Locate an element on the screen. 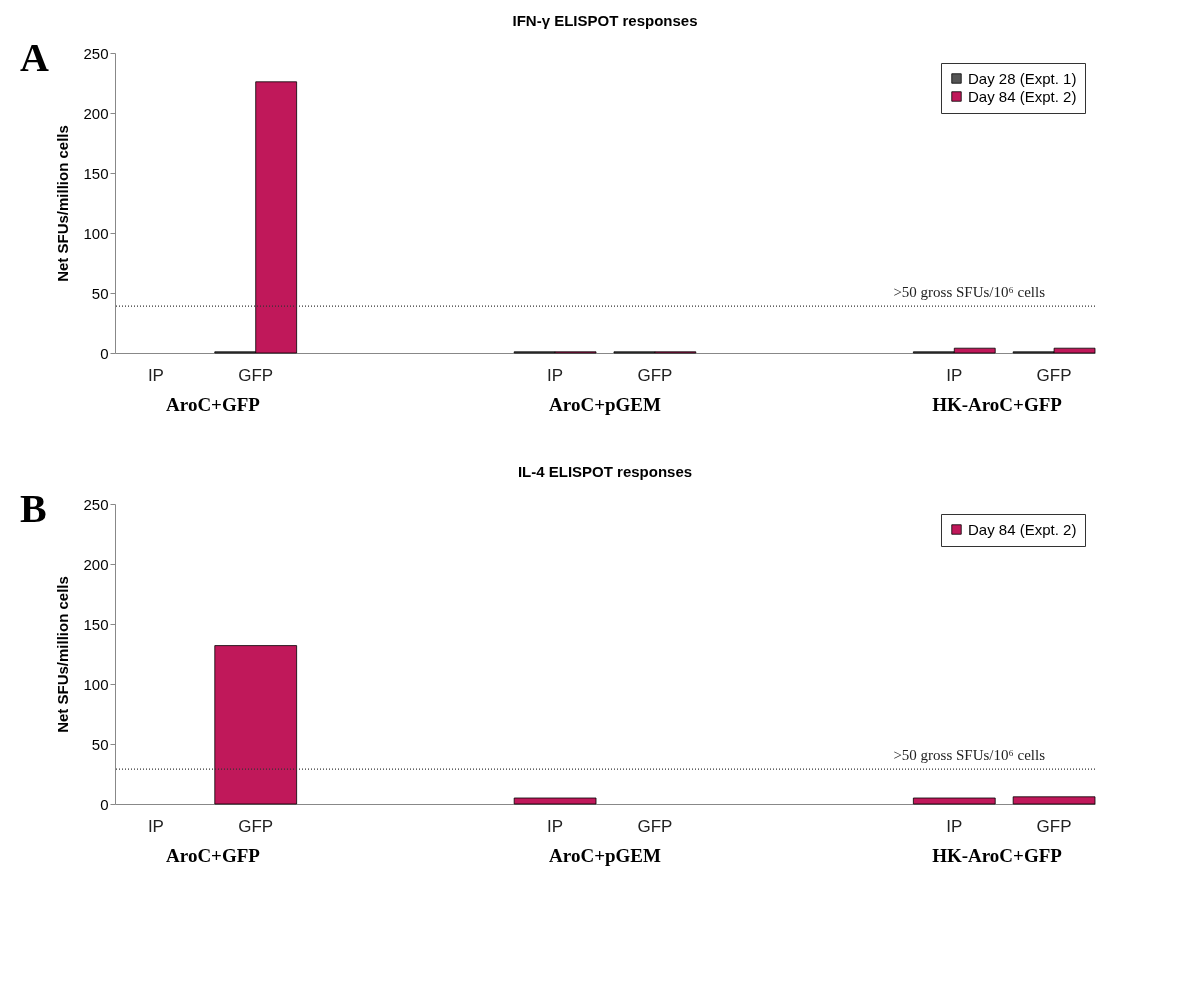  chart-title: IL-4 ELISPOT responses is located at coordinates (605, 471).